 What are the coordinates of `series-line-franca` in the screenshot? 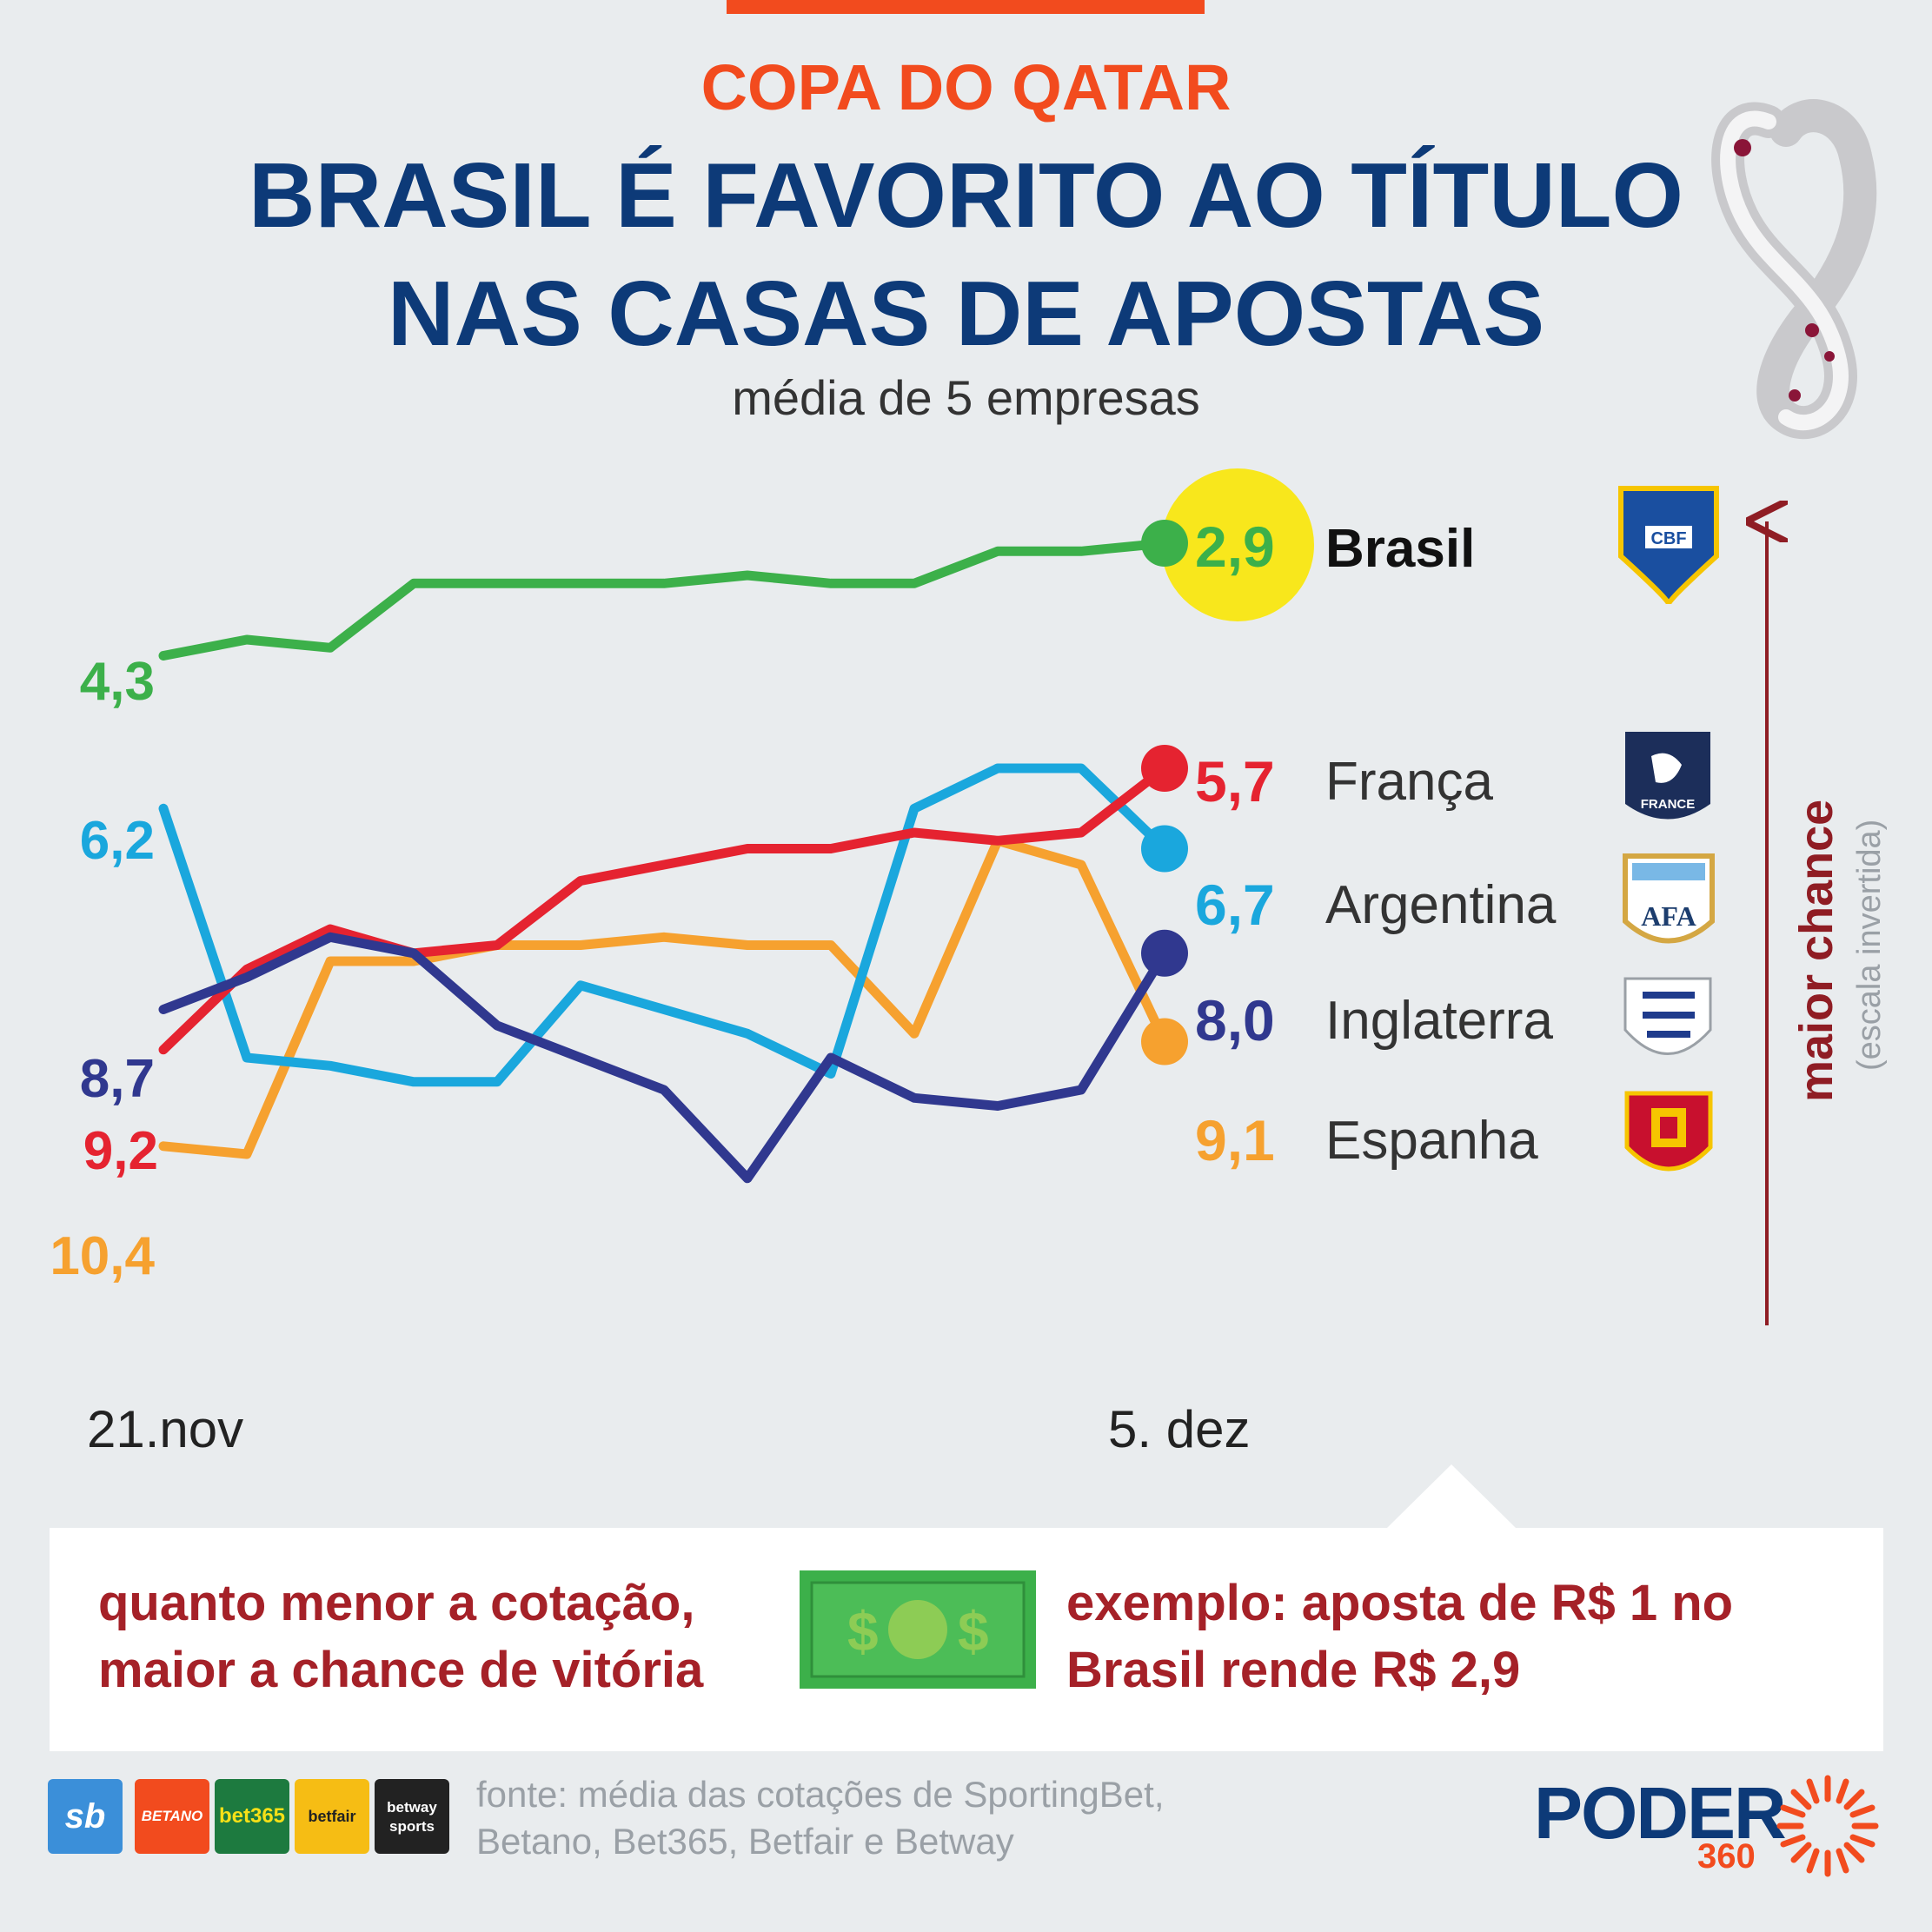 It's located at (664, 909).